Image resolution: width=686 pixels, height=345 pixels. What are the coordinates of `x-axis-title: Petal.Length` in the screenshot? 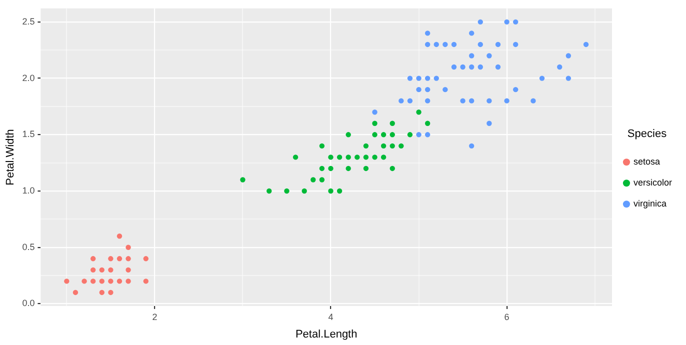 It's located at (326, 334).